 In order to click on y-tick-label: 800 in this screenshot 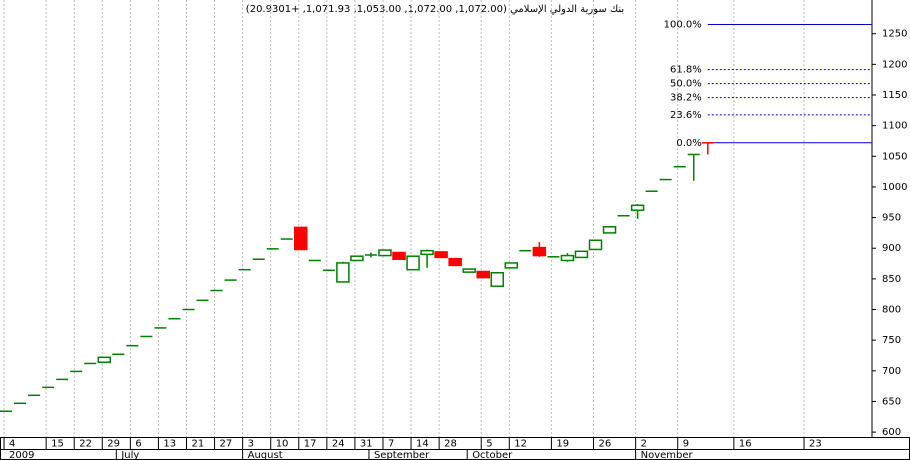, I will do `click(891, 310)`.